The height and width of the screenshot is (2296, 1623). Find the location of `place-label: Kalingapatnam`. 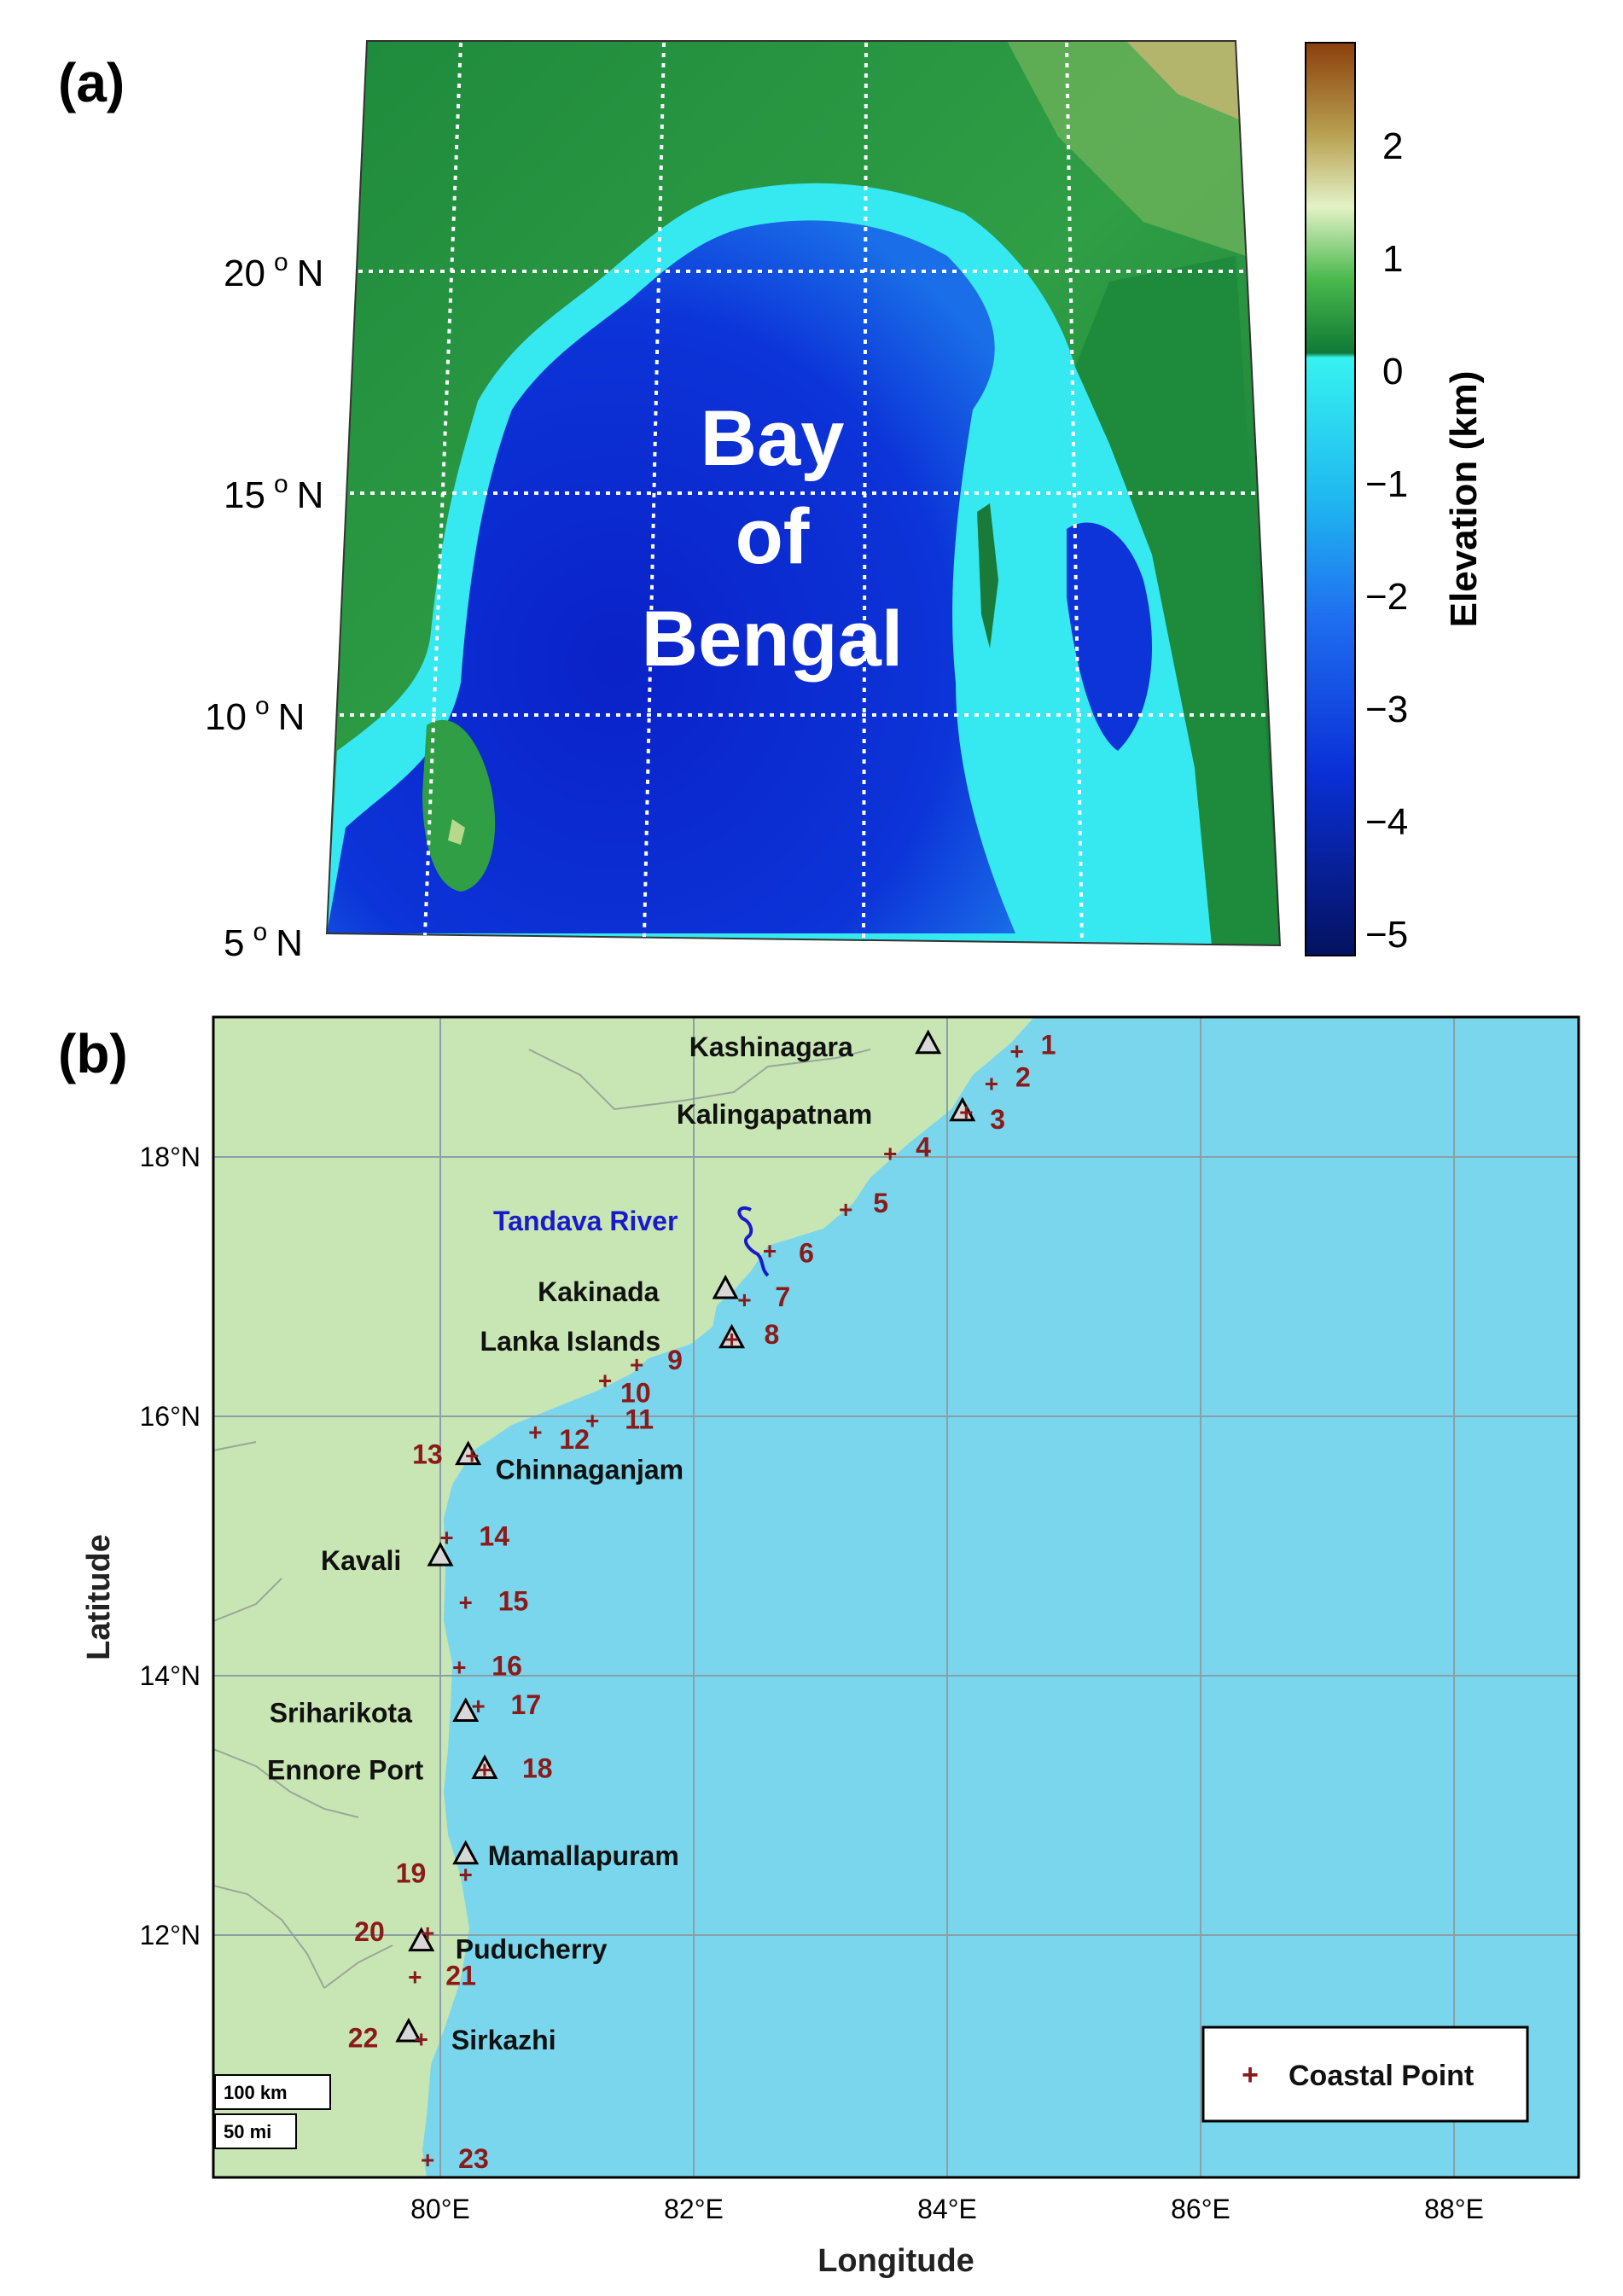

place-label: Kalingapatnam is located at coordinates (774, 1114).